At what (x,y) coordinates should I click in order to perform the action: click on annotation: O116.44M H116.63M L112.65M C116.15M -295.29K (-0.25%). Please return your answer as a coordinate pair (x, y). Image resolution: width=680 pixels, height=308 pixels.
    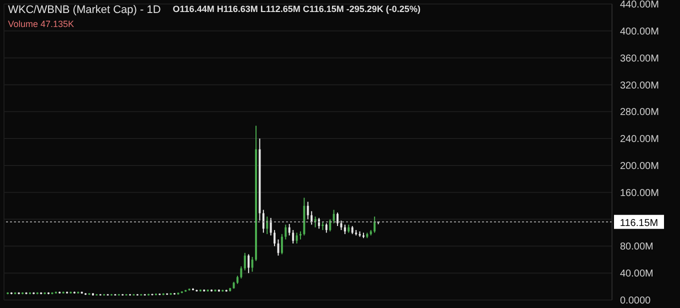
    Looking at the image, I should click on (296, 10).